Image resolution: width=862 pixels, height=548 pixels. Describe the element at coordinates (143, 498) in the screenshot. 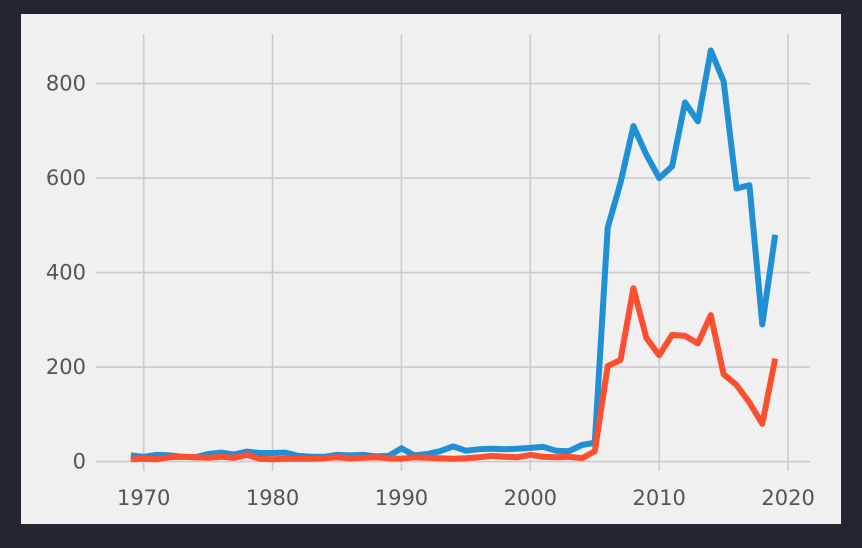

I see `x-tick-label-1970: 1970` at that location.